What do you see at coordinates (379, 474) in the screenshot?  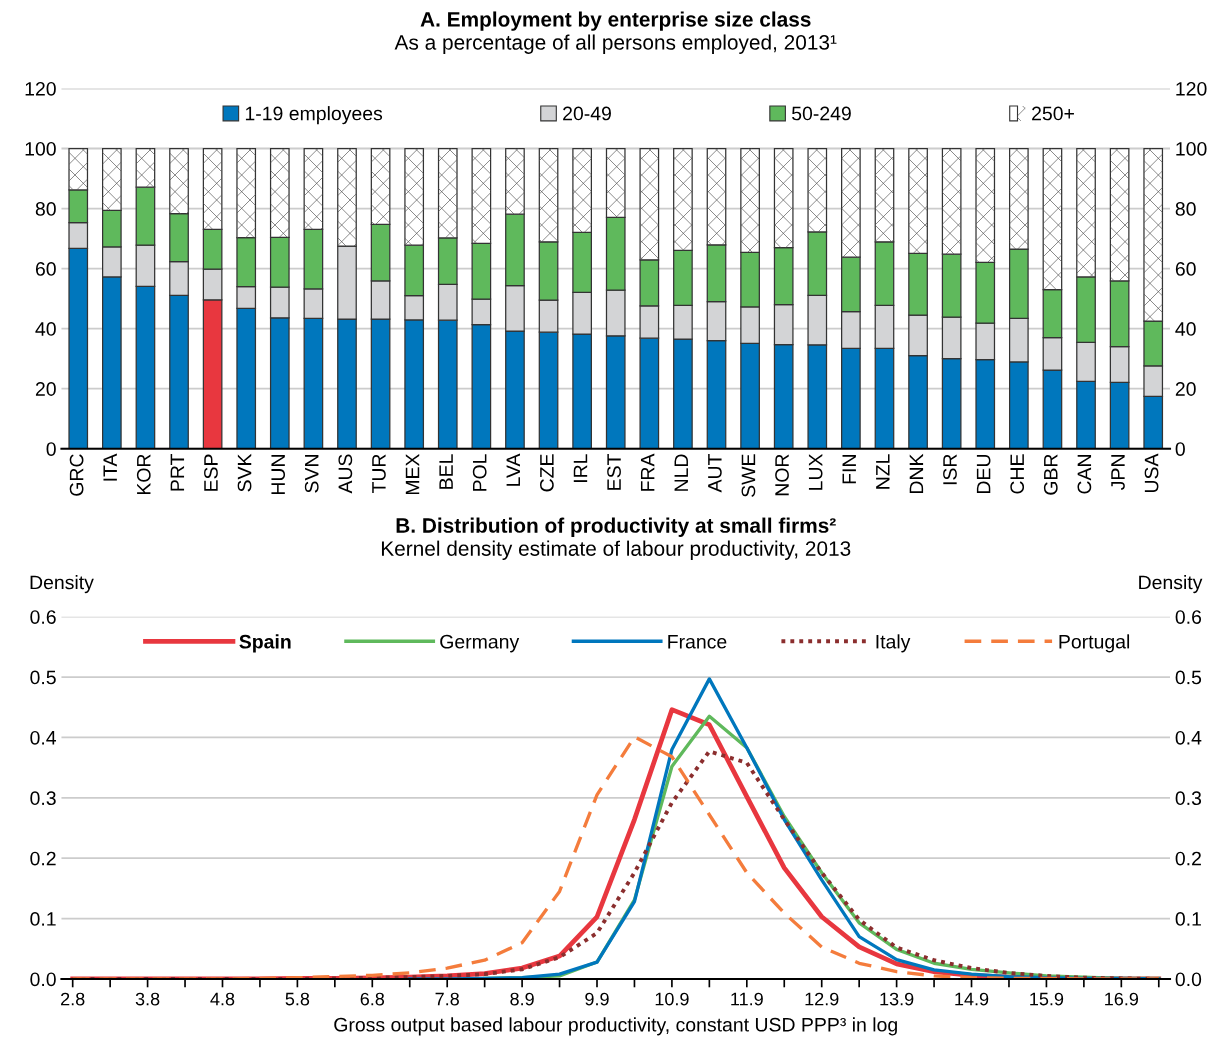 I see `x-tick-label: TUR` at bounding box center [379, 474].